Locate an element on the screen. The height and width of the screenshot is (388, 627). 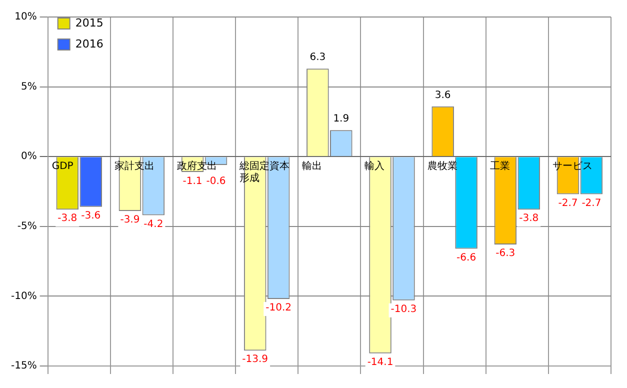
data-label: -4.2 is located at coordinates (154, 224).